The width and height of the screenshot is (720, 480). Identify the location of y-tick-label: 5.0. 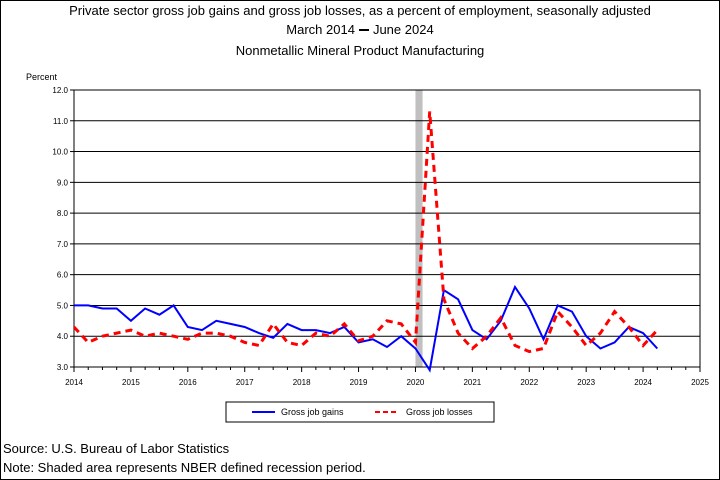
(63, 305).